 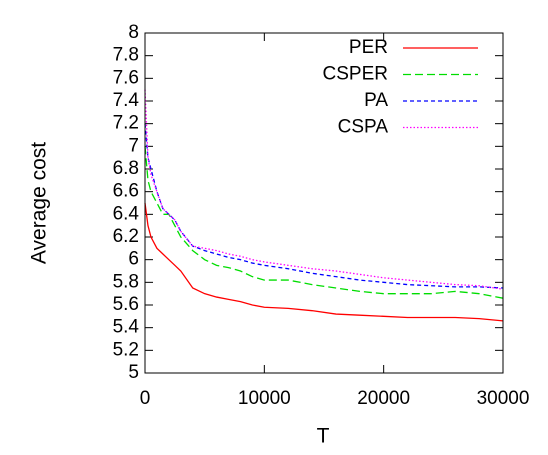 I want to click on x-tick-label: 30000, so click(x=503, y=398).